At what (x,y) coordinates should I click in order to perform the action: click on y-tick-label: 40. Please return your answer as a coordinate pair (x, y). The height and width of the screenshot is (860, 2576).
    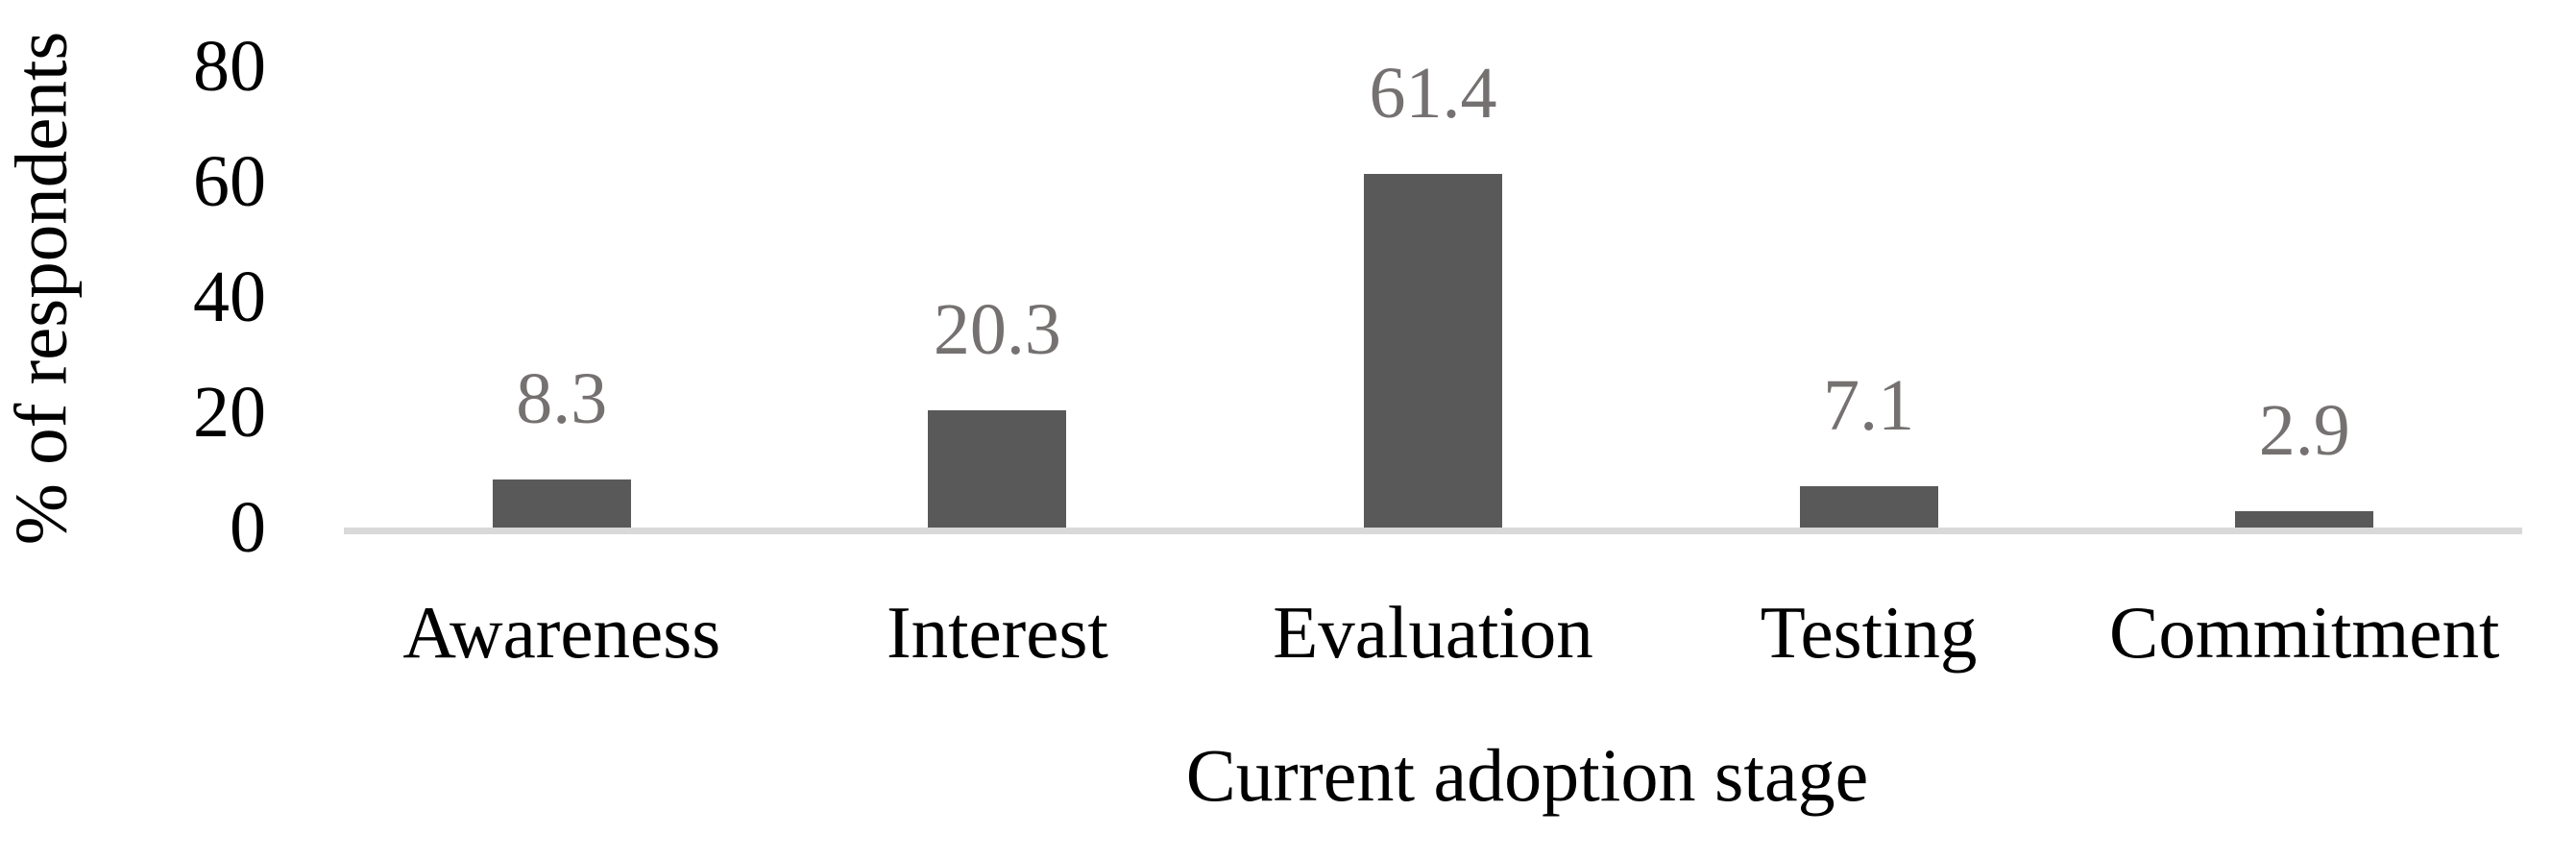
    Looking at the image, I should click on (230, 297).